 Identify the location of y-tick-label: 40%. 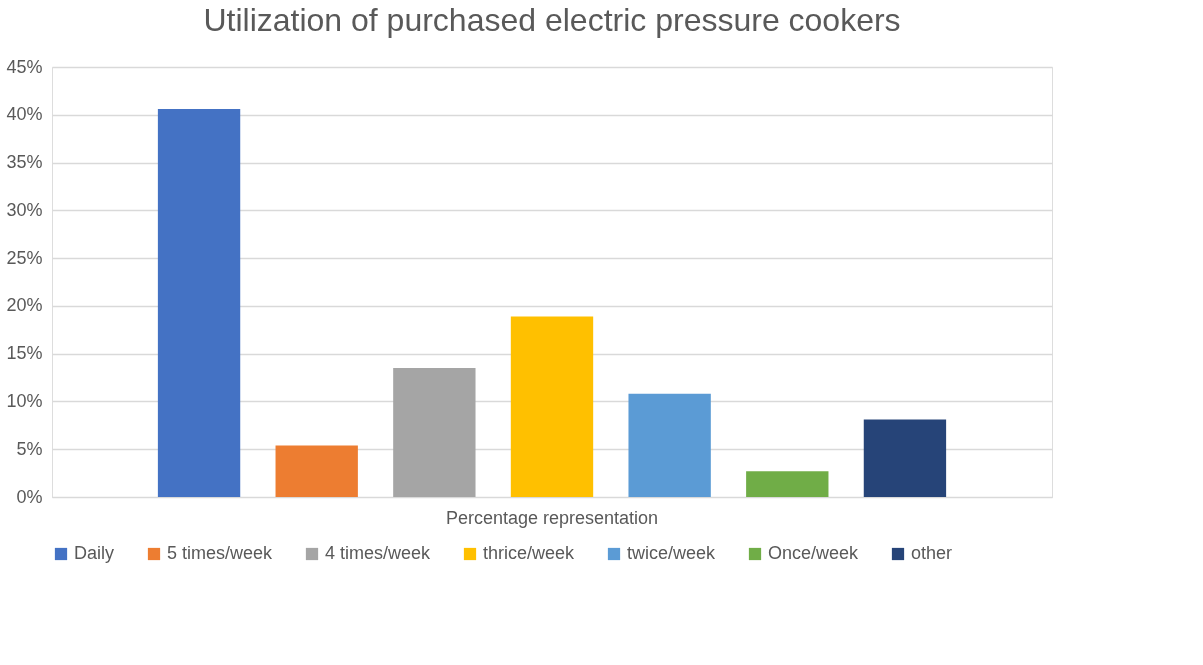
(24, 114).